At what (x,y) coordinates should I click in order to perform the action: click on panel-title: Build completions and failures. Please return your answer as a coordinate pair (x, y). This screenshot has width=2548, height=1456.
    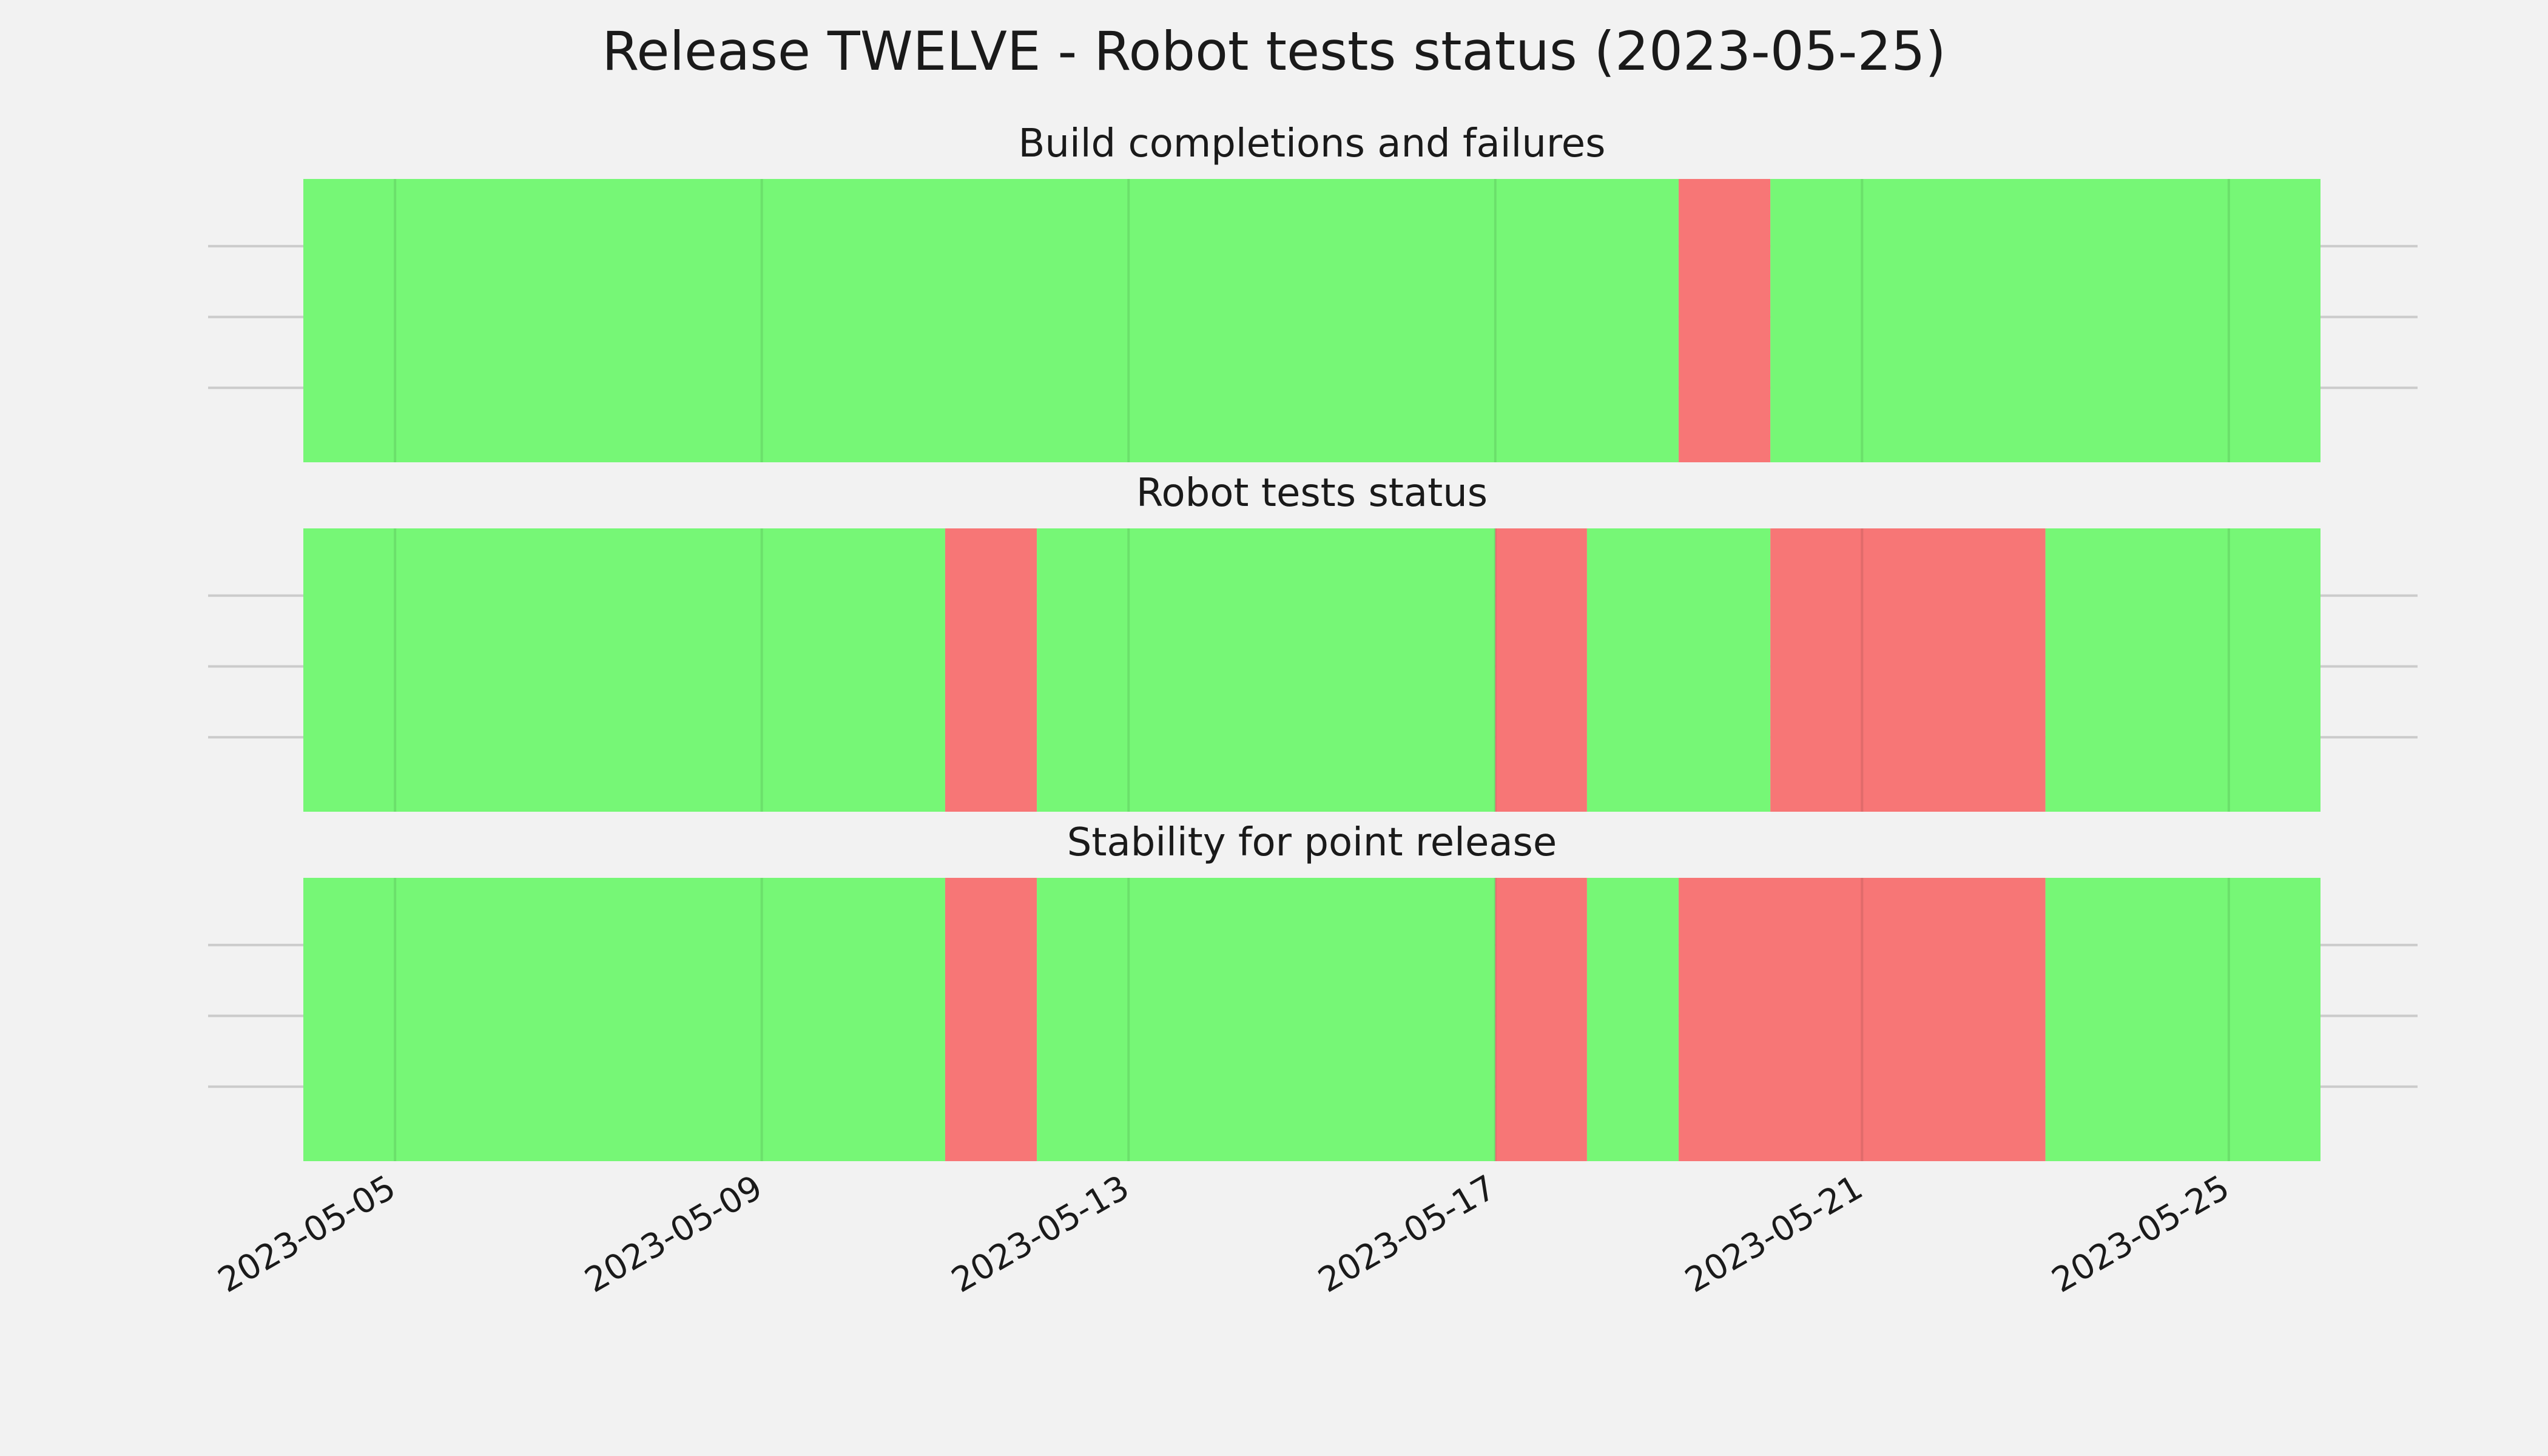
    Looking at the image, I should click on (1312, 143).